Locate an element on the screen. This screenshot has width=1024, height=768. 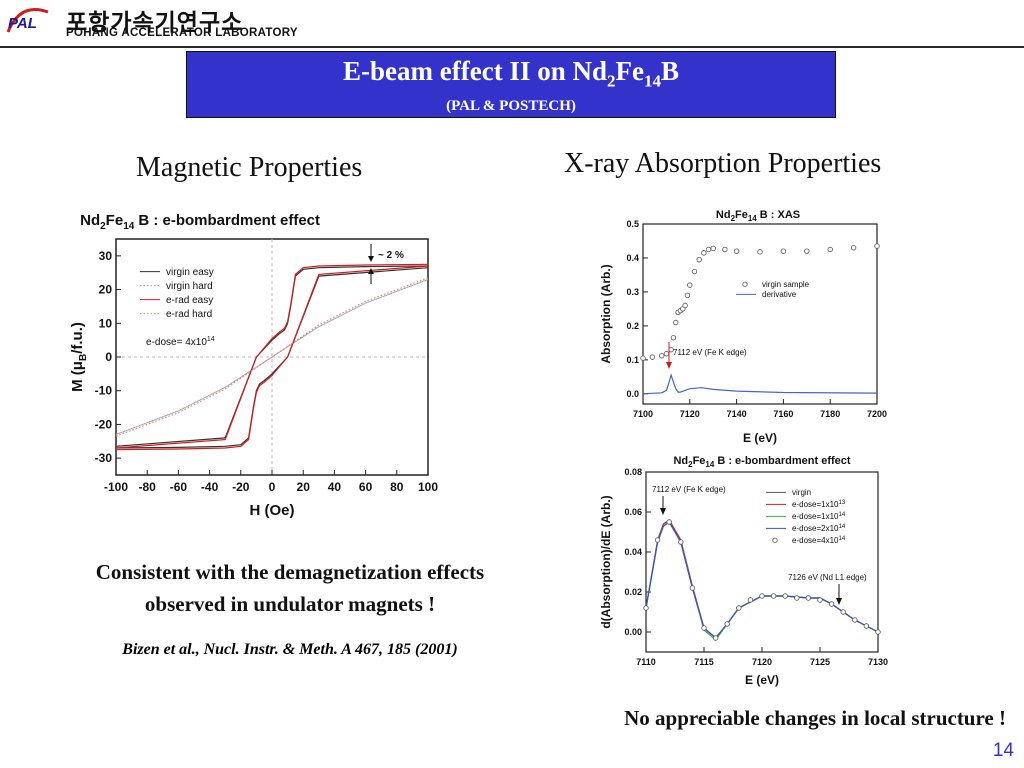
chart3-xtick-label: 7110 is located at coordinates (646, 662).